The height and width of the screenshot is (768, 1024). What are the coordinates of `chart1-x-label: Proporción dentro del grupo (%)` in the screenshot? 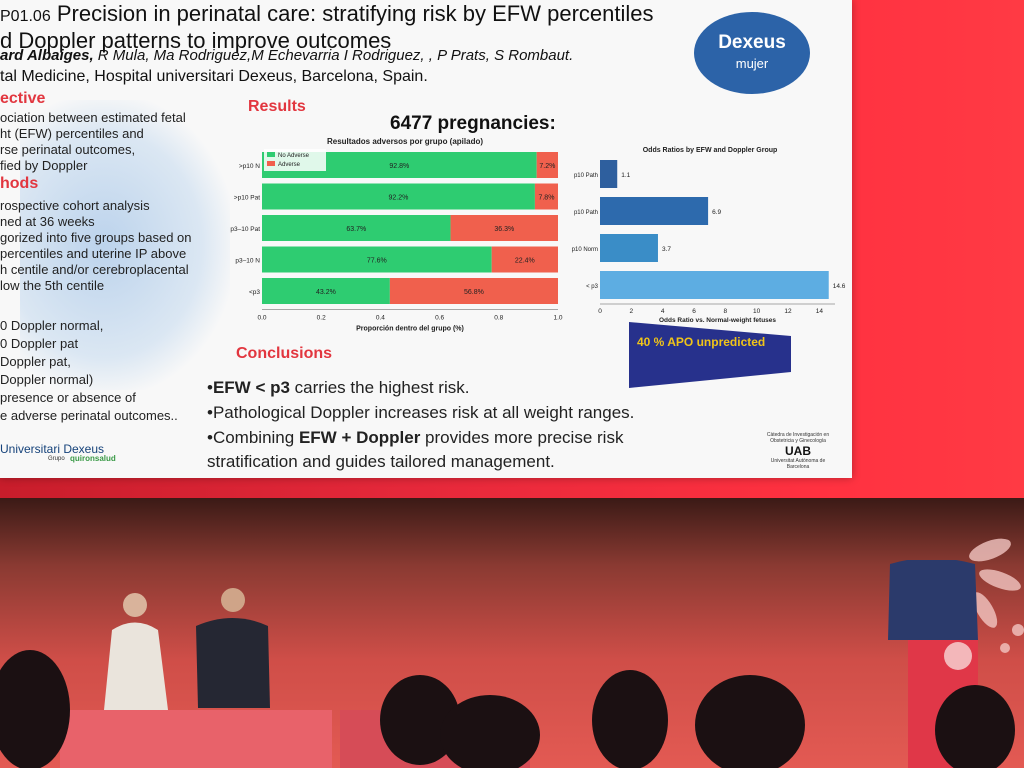 It's located at (410, 329).